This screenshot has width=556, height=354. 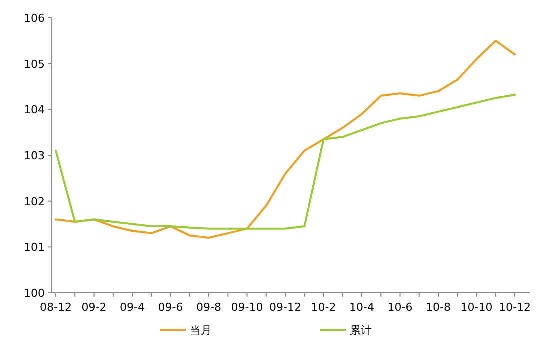 I want to click on y-tick-label: 104, so click(x=34, y=110).